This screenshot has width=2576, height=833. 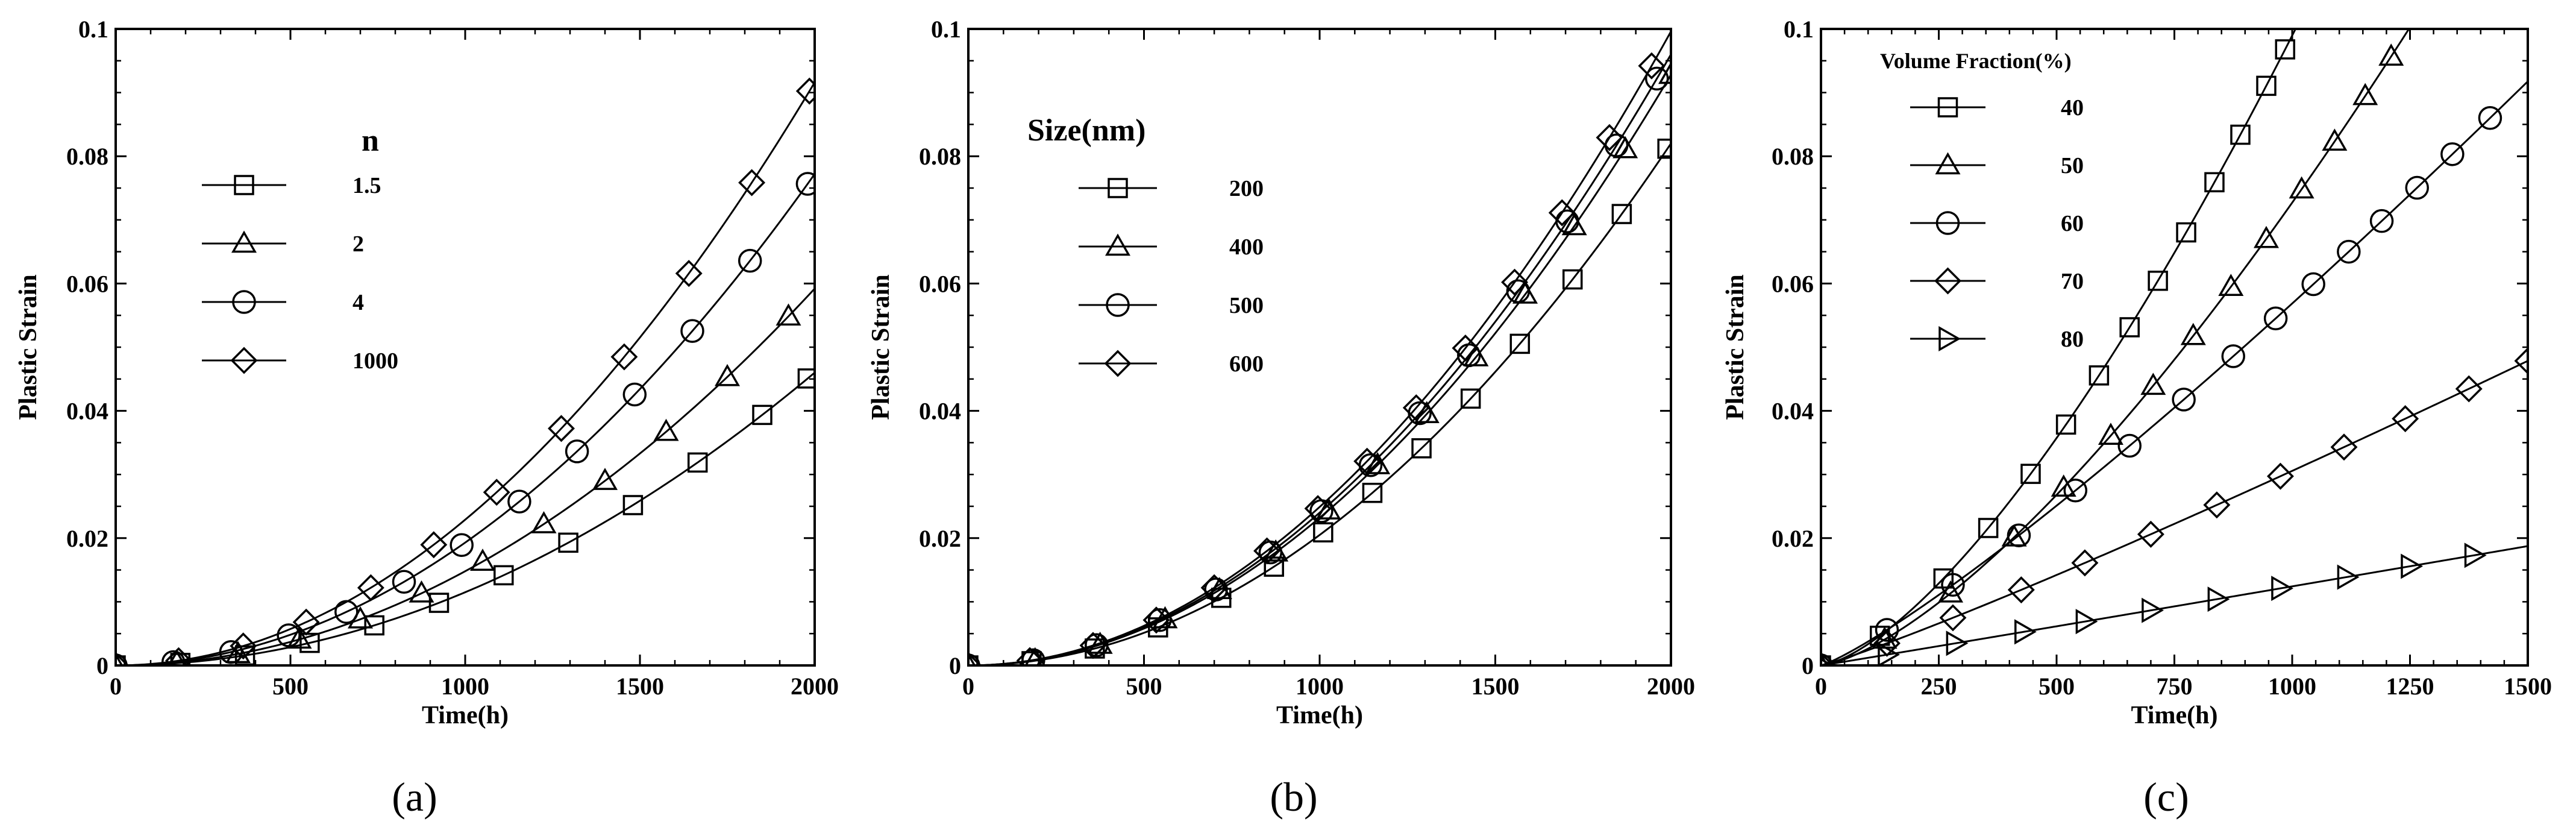 What do you see at coordinates (1799, 30) in the screenshot?
I see `y-tick-label: 0.1` at bounding box center [1799, 30].